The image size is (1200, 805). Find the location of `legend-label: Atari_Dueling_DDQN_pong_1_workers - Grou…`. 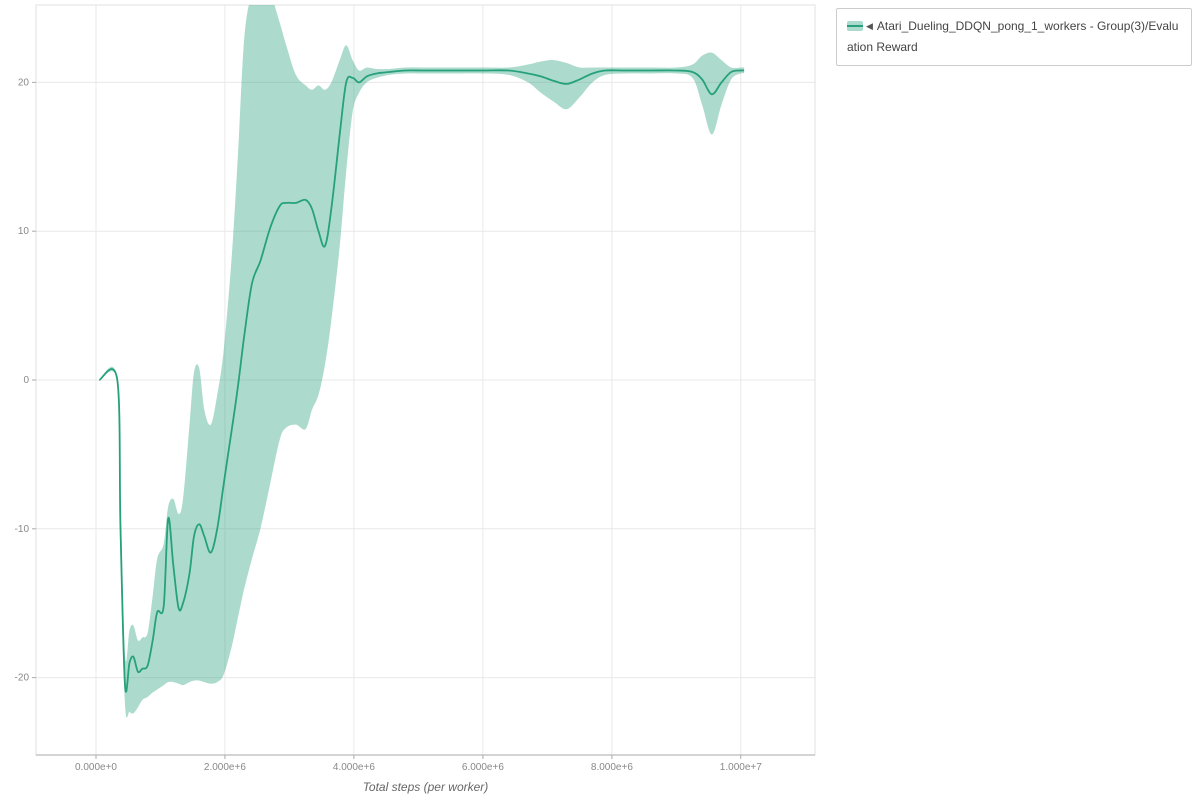

legend-label: Atari_Dueling_DDQN_pong_1_workers - Grou… is located at coordinates (1013, 36).